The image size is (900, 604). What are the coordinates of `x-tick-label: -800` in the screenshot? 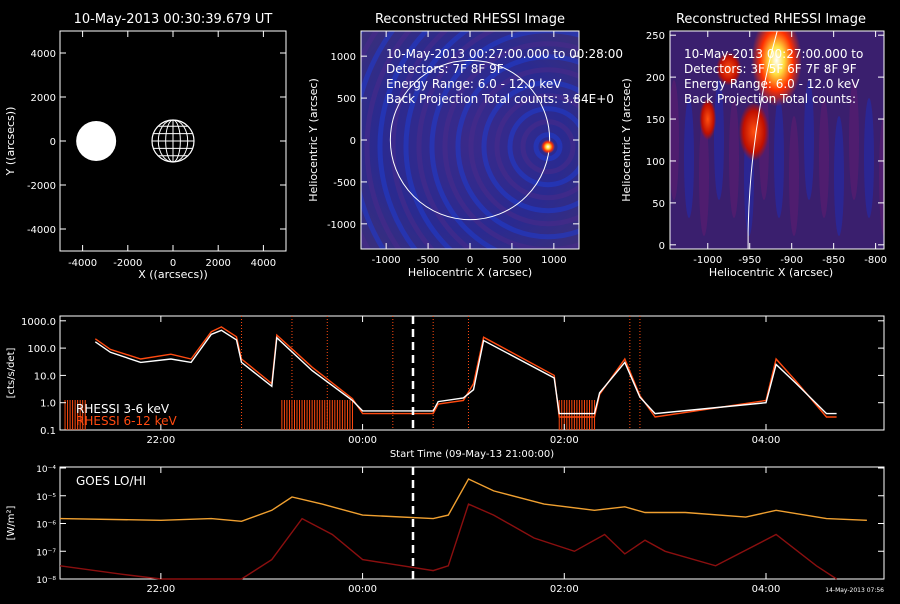 It's located at (875, 260).